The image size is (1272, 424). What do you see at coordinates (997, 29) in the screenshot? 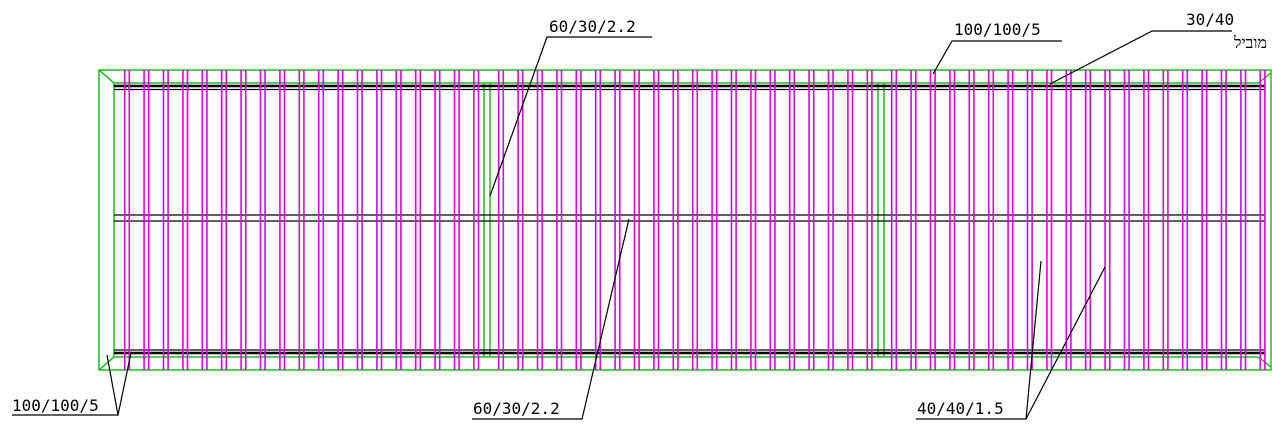
I see `label-top-right: 100/100/5` at bounding box center [997, 29].